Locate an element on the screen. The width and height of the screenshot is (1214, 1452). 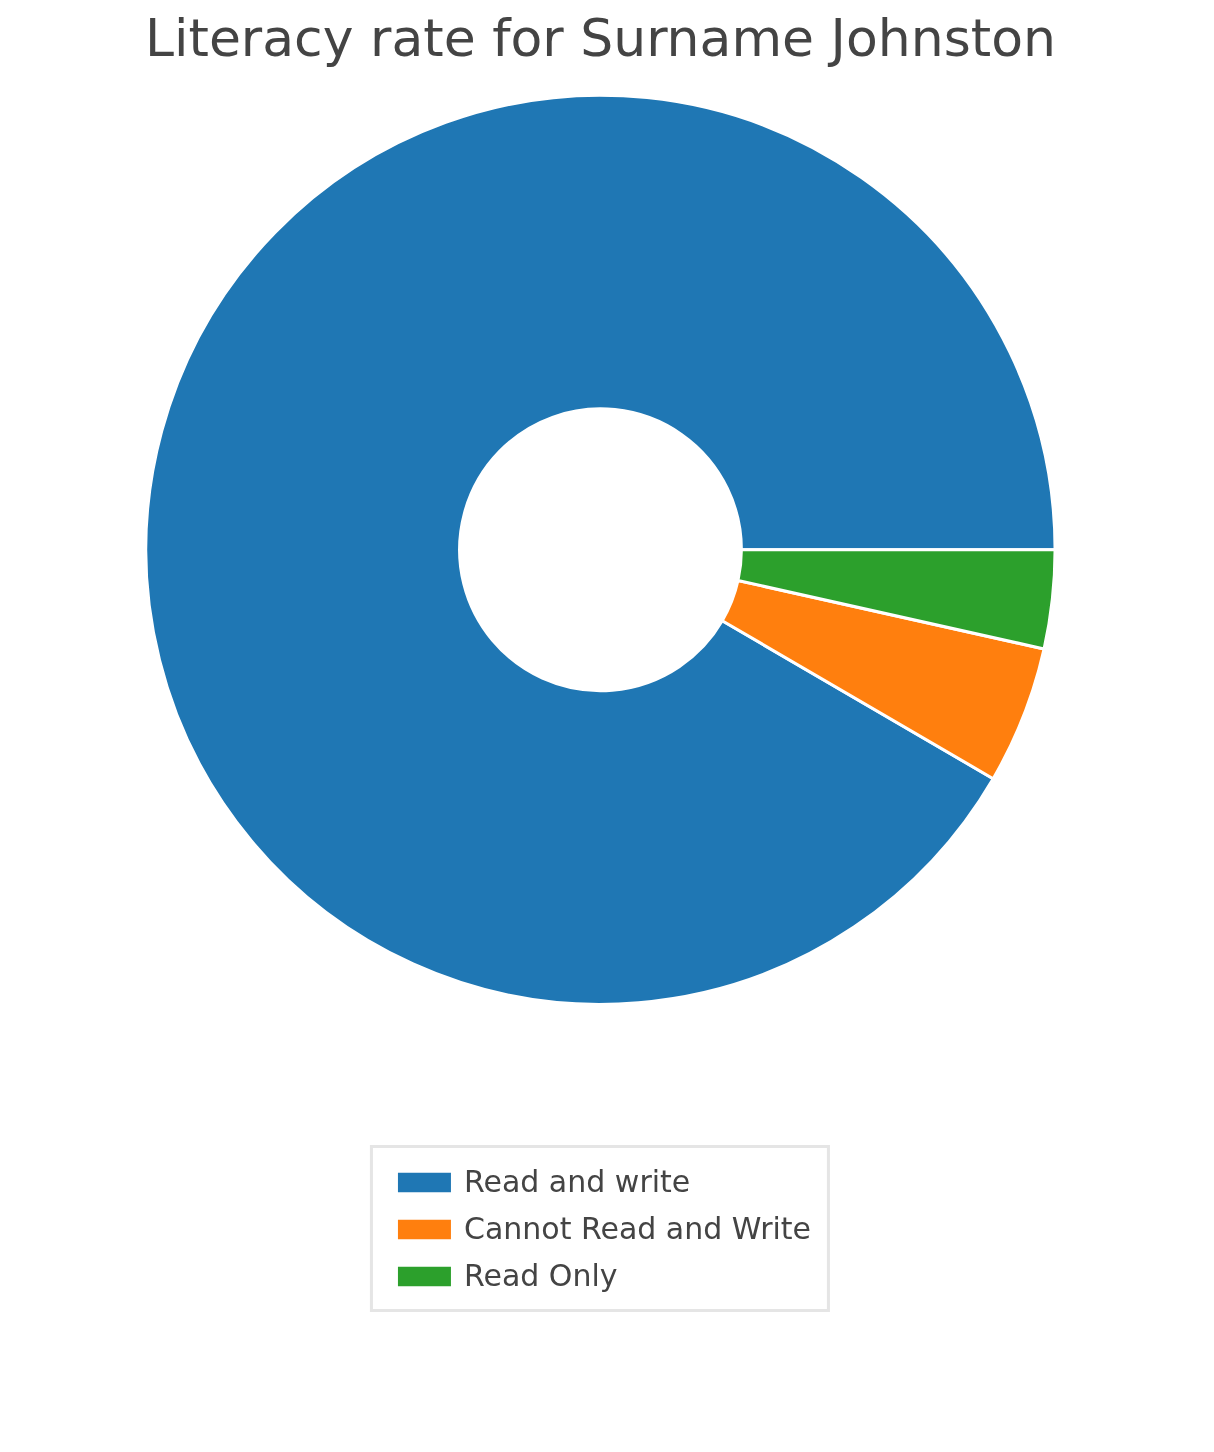
chart-title: Literacy rate for Surname Johnston is located at coordinates (600, 37).